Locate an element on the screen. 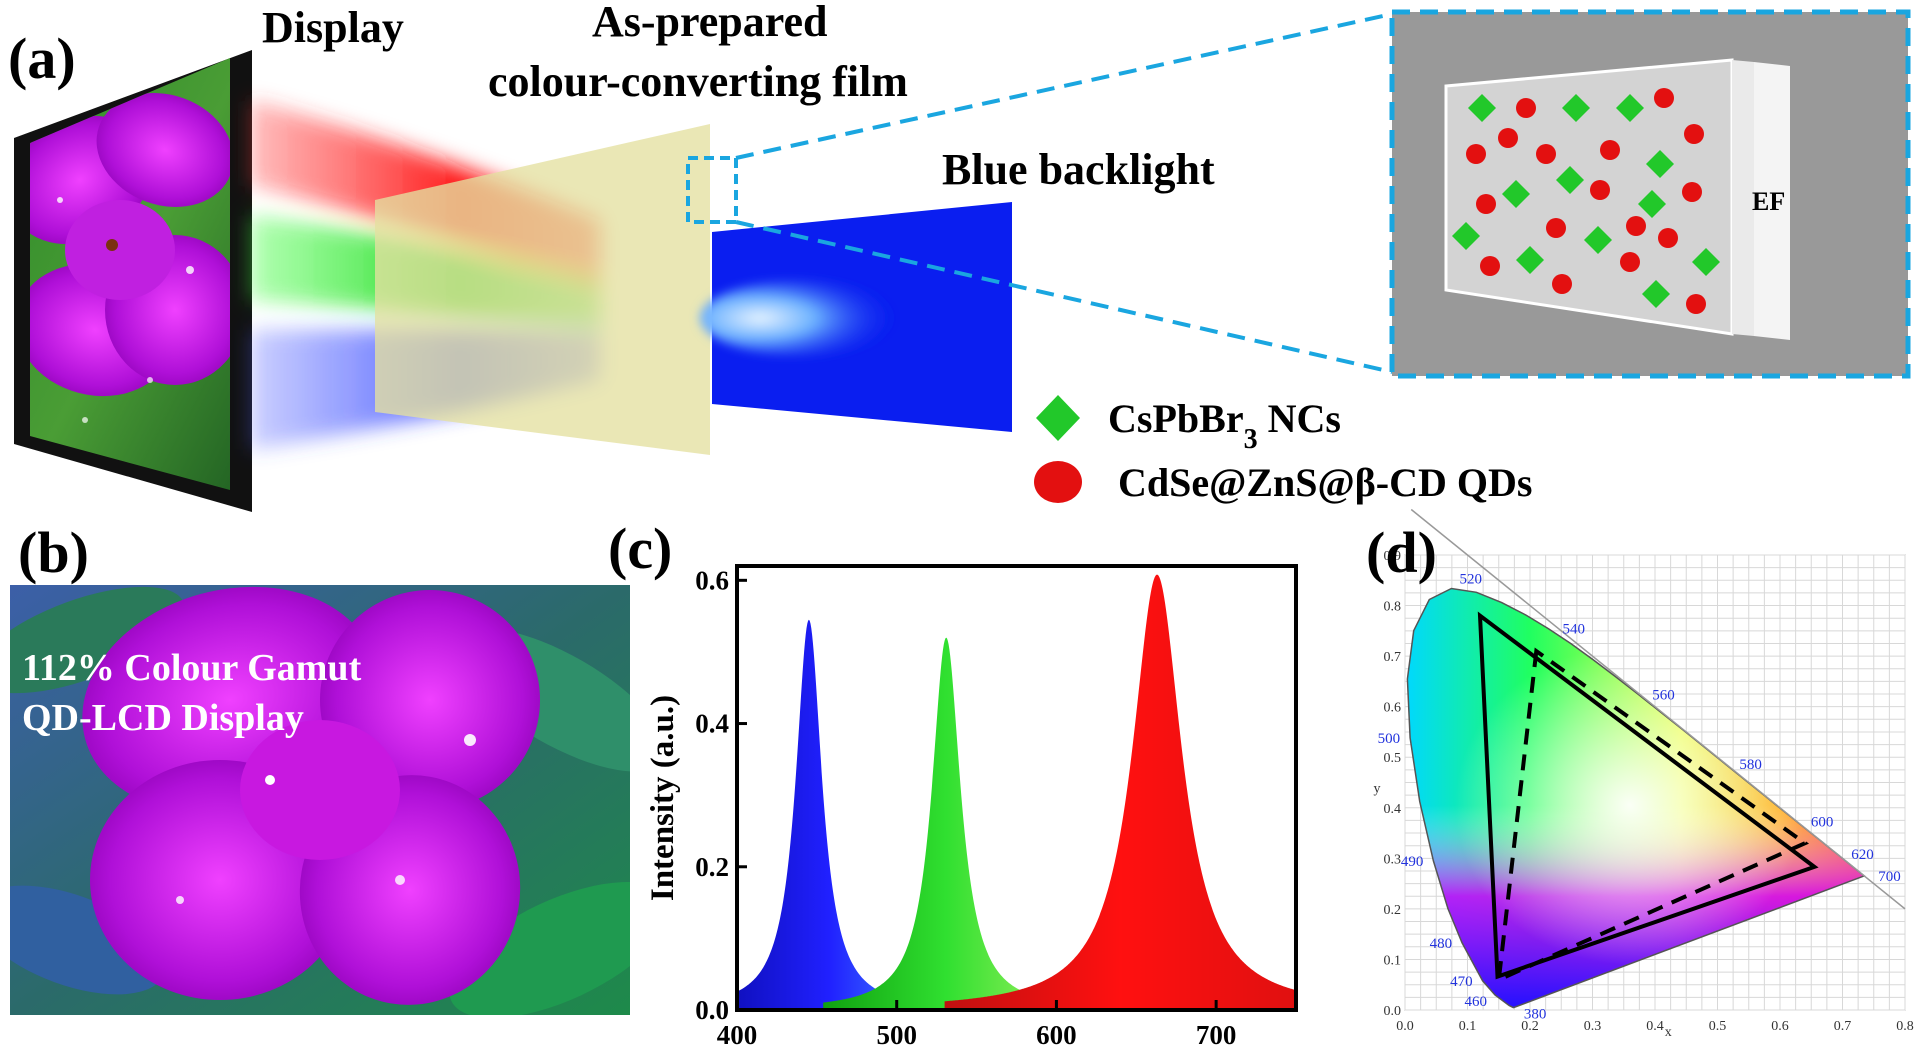  gamut-solid is located at coordinates (1648, 795).